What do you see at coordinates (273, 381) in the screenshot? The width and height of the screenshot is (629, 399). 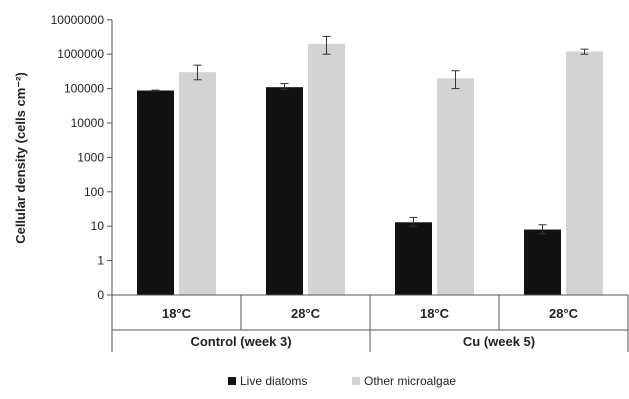 I see `legend-label: Live diatoms` at bounding box center [273, 381].